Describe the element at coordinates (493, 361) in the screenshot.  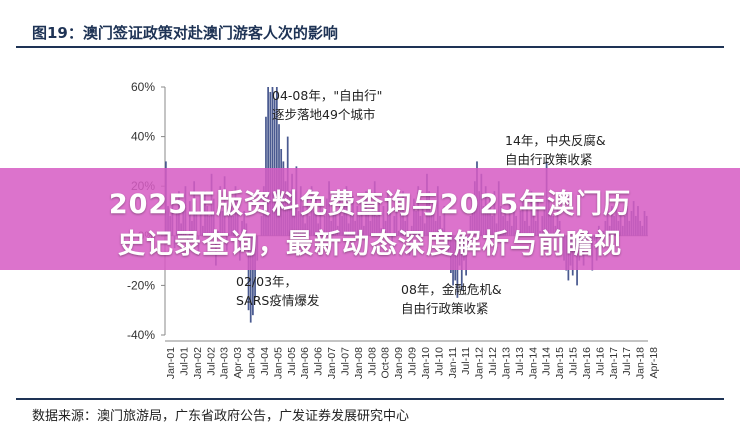
I see `x-tick-label: Jul-12` at that location.